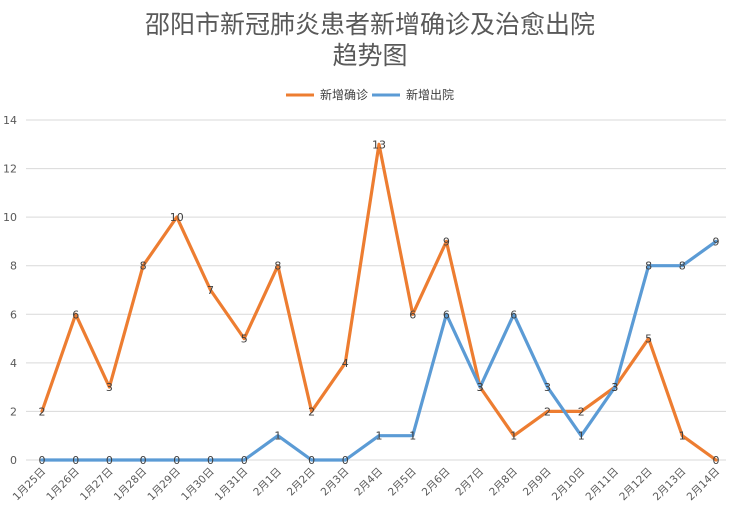 This screenshot has width=732, height=516. What do you see at coordinates (13, 314) in the screenshot?
I see `y-tick-label: 6` at bounding box center [13, 314].